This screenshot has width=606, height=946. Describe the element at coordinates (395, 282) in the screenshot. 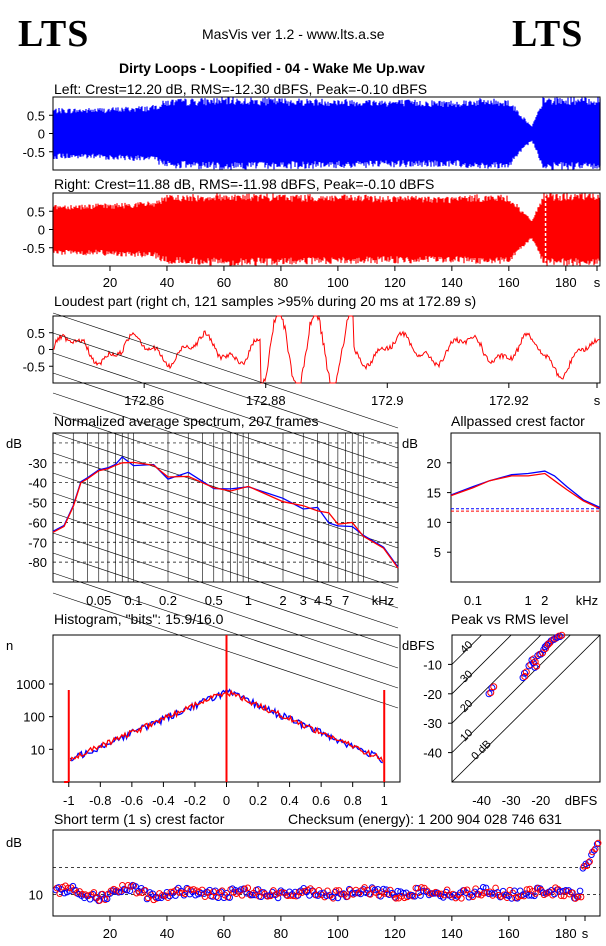

I see `x-tick-label: 120` at that location.